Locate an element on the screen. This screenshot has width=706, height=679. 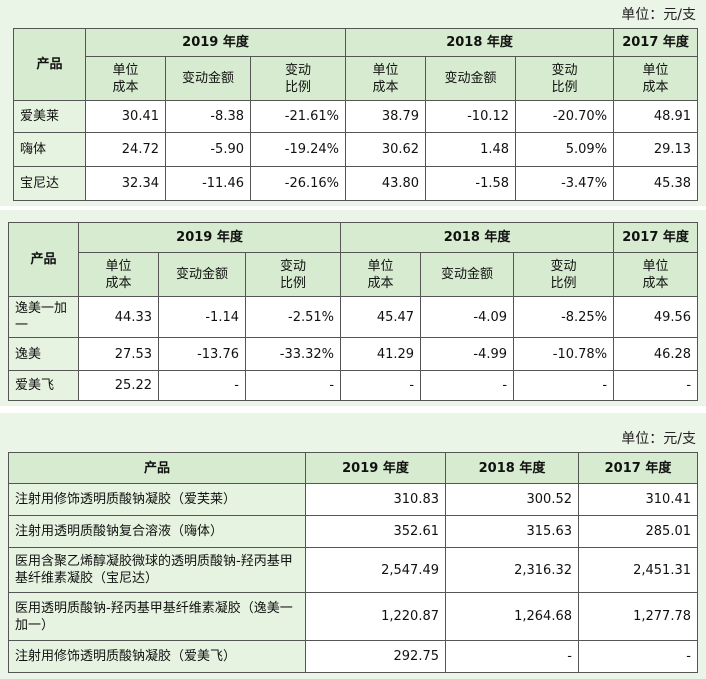
table-row: 爱美飞 25.22- - - - - - is located at coordinates (353, 385).